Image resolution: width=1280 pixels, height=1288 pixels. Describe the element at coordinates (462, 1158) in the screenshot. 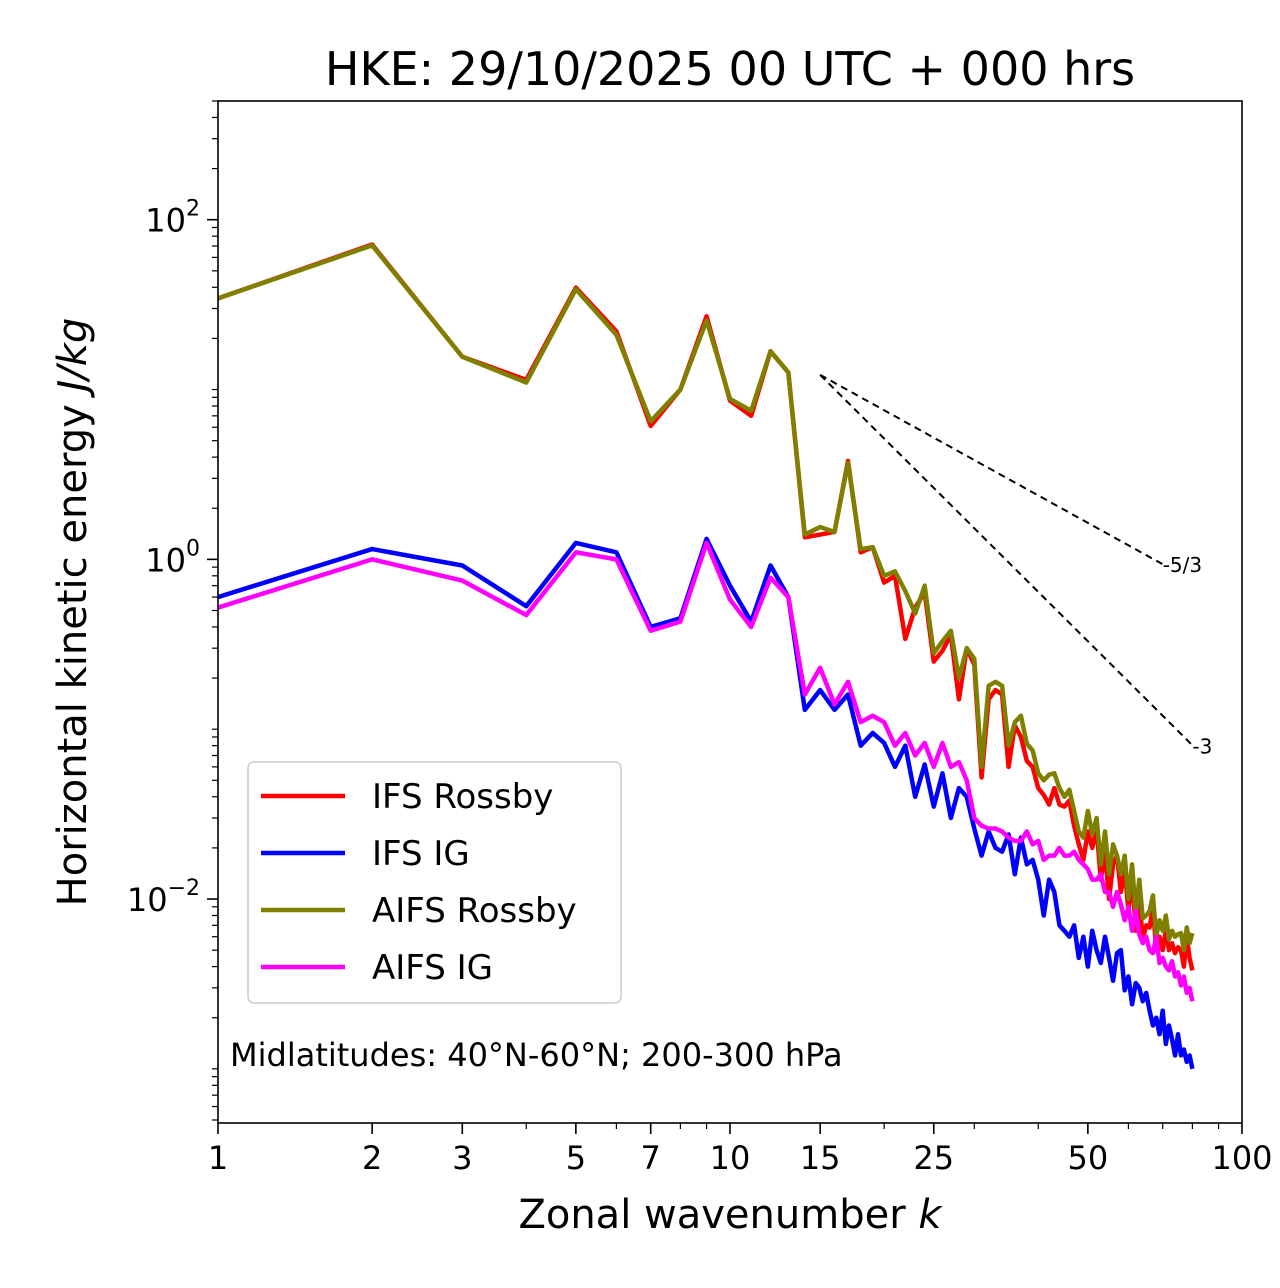

I see `x-tick-label: 3` at that location.